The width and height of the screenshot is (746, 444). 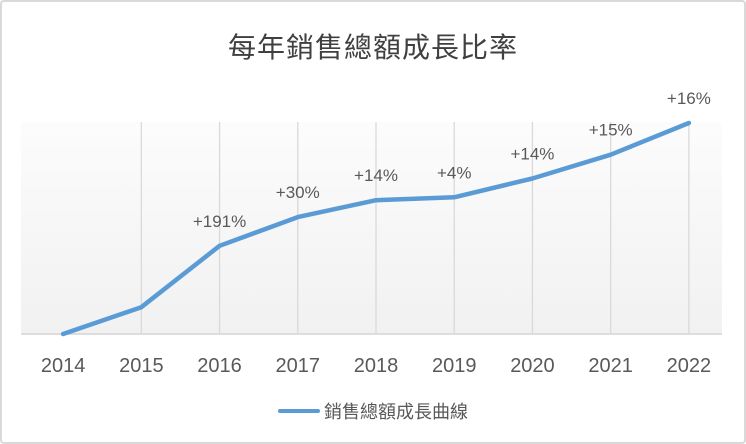 I want to click on data-label: +4%, so click(x=454, y=172).